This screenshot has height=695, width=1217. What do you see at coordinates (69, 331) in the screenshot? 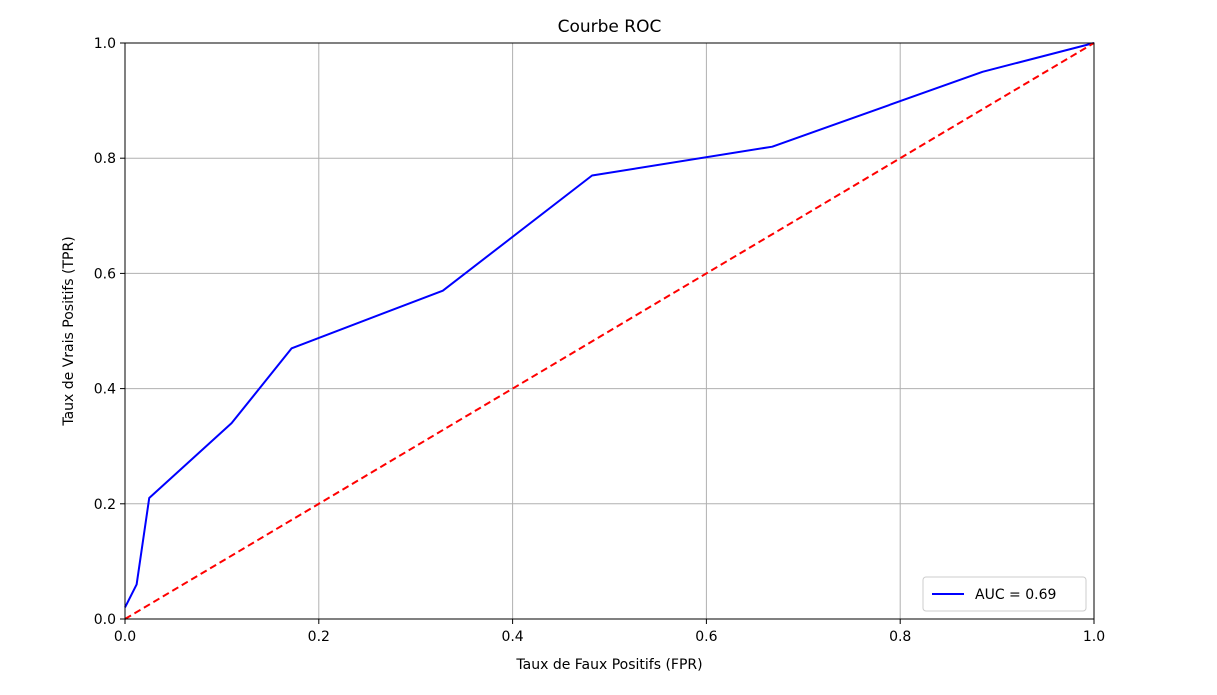
I see `y-axis-label: Taux de Vrais Positifs (TPR)` at bounding box center [69, 331].